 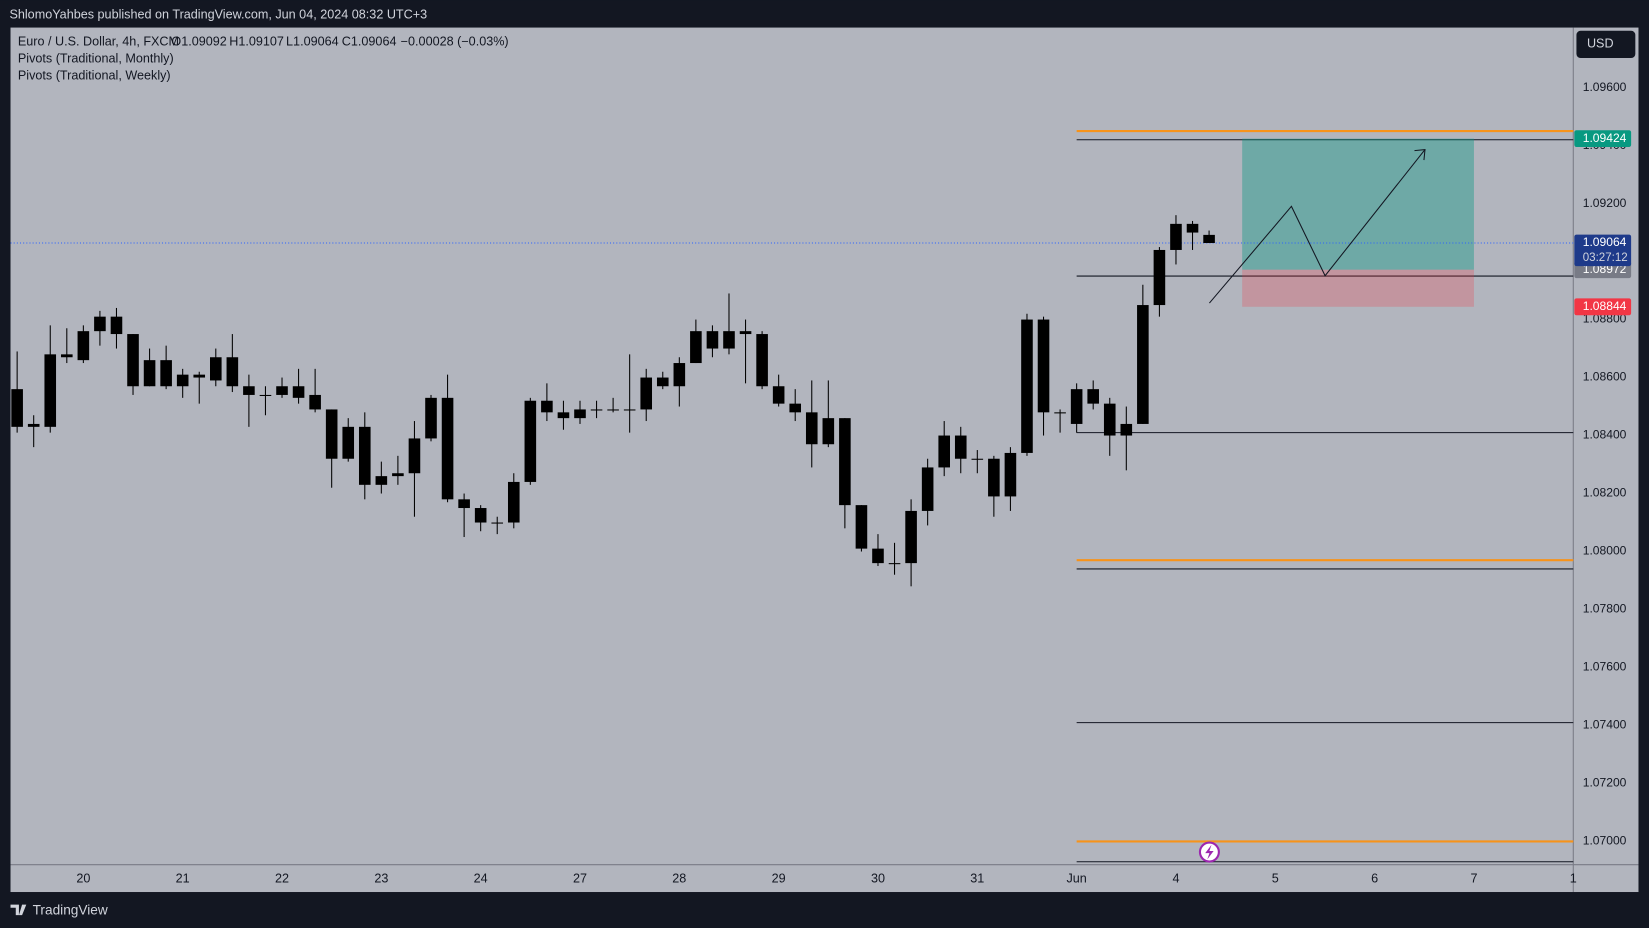 I want to click on x-tick-label: Jun, so click(x=1076, y=879).